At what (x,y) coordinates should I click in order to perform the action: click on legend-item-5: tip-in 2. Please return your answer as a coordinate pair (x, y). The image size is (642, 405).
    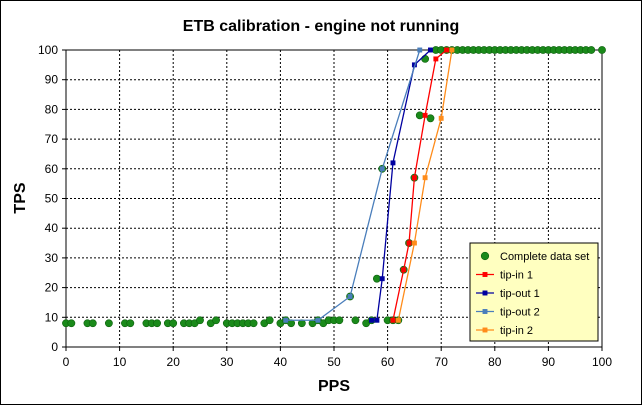
    Looking at the image, I should click on (504, 331).